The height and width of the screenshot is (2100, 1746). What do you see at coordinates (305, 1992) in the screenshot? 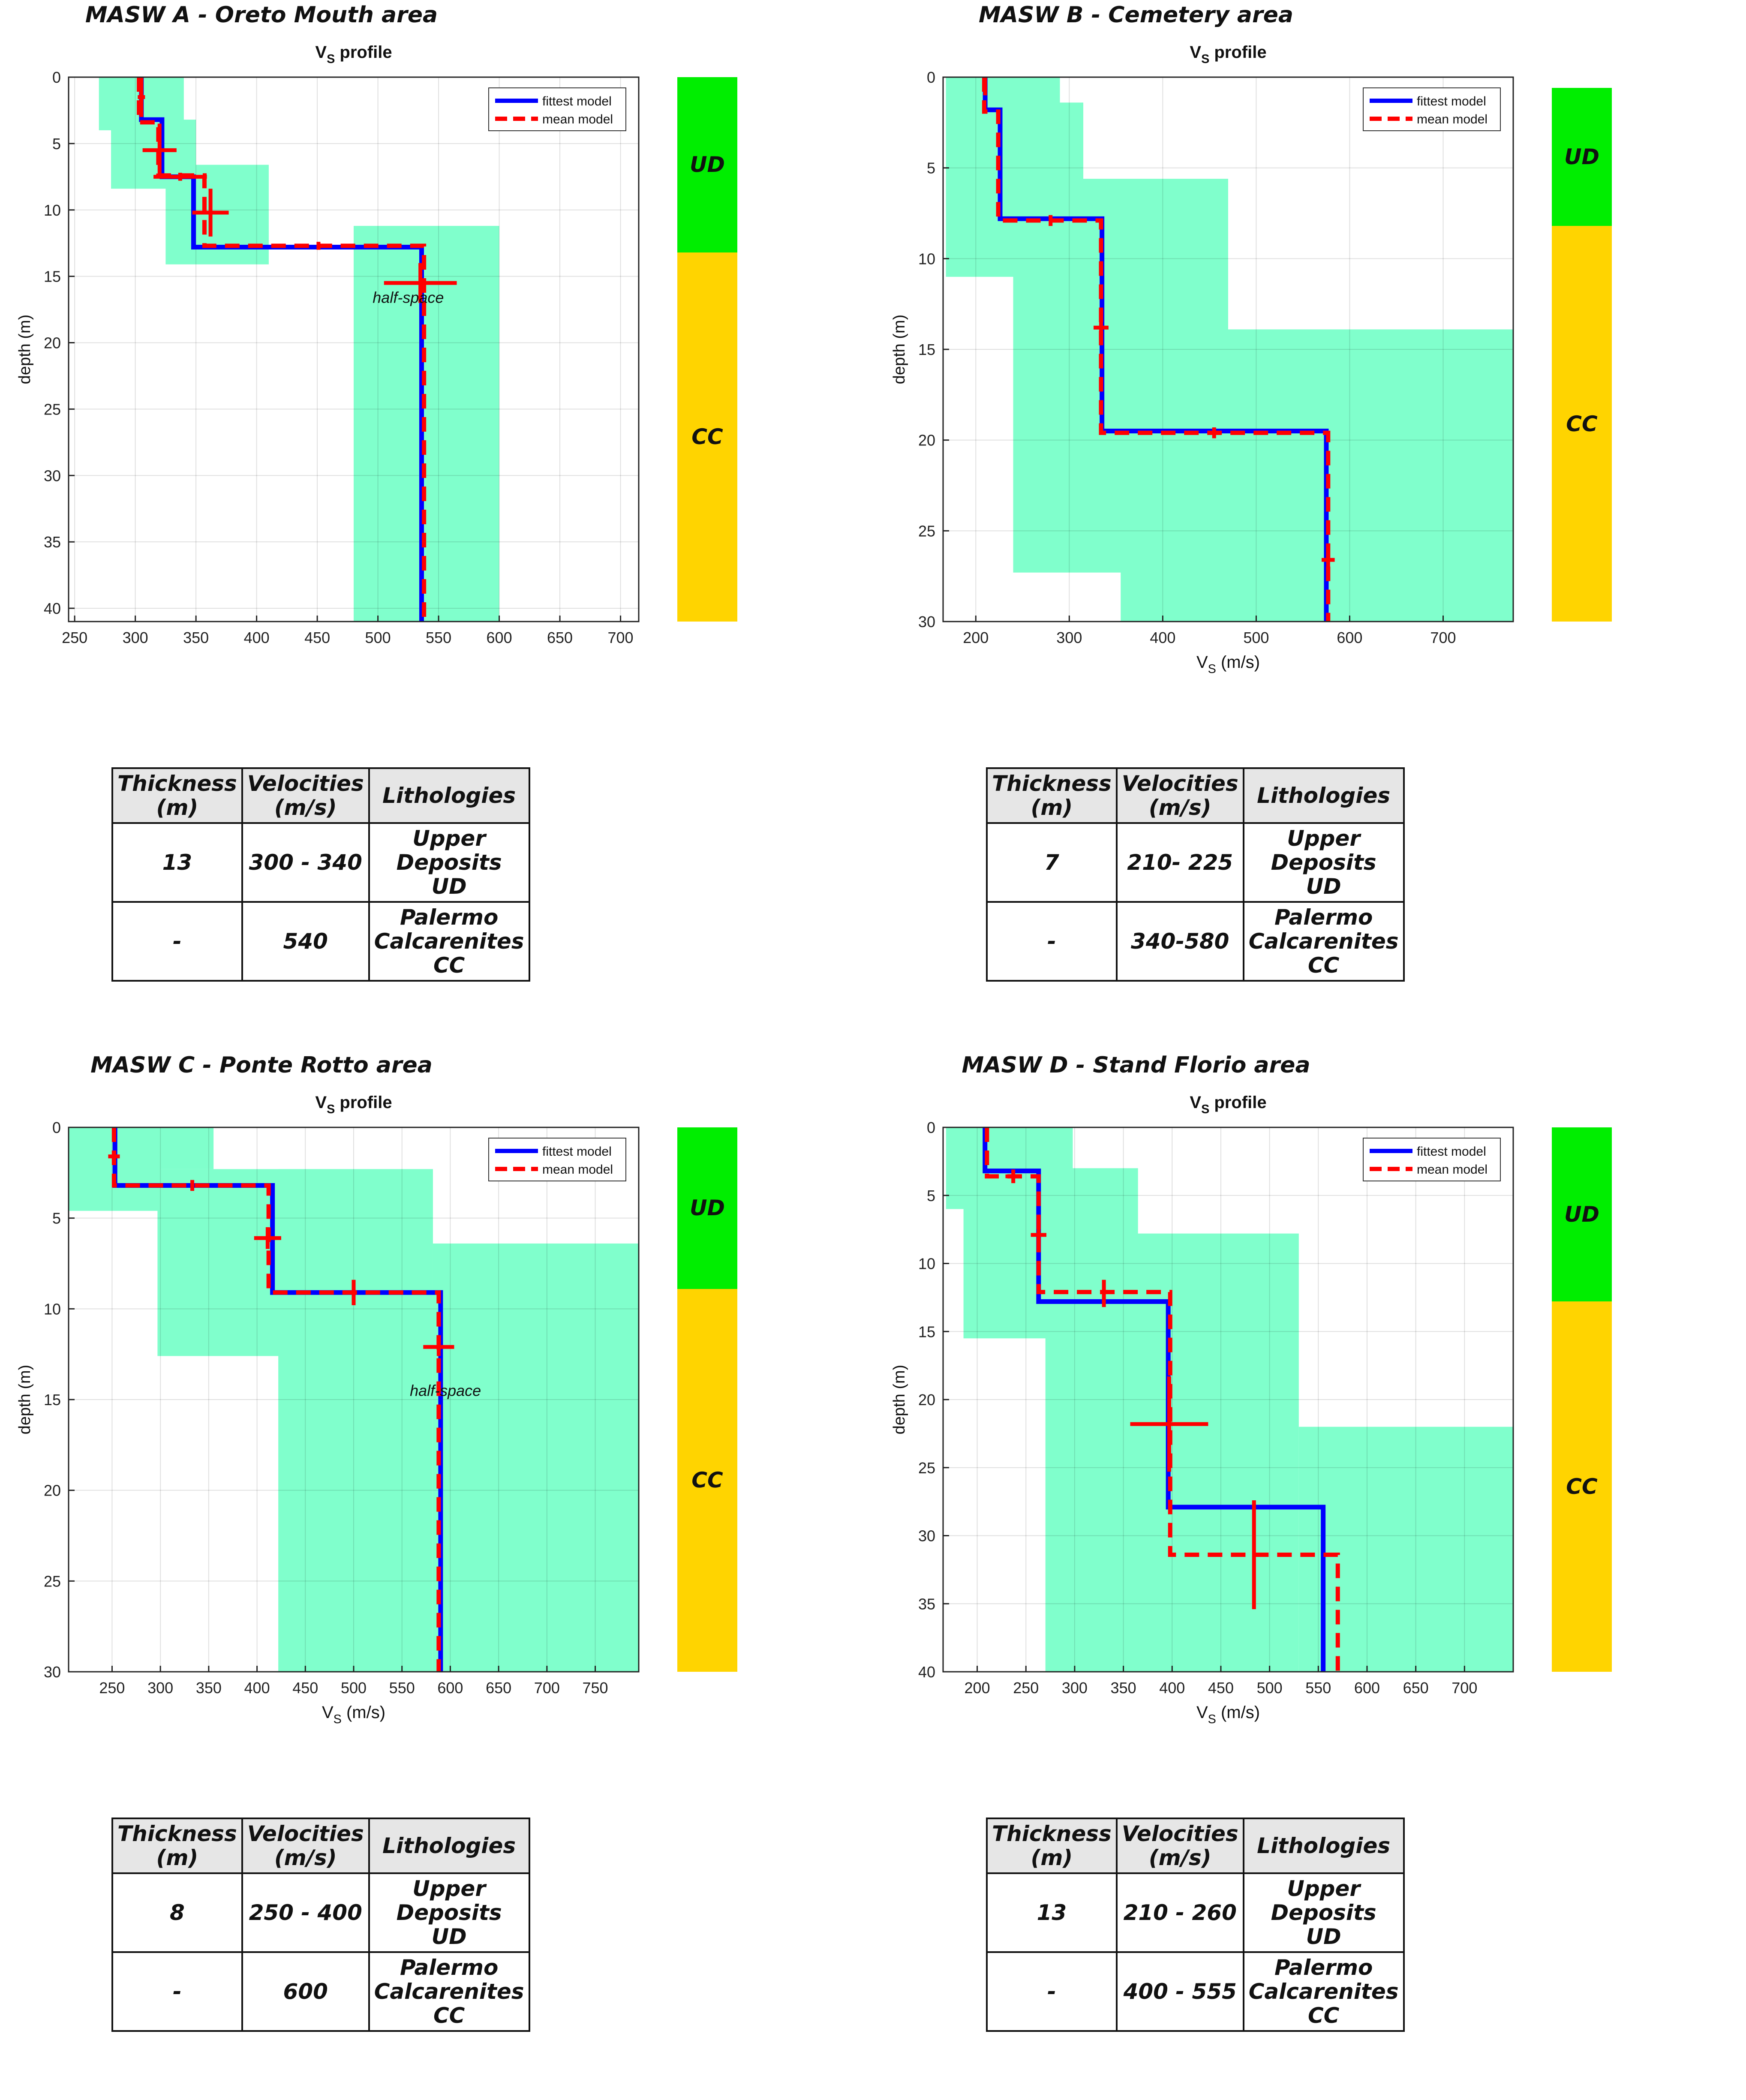
I see `velocity-cell: 600` at bounding box center [305, 1992].